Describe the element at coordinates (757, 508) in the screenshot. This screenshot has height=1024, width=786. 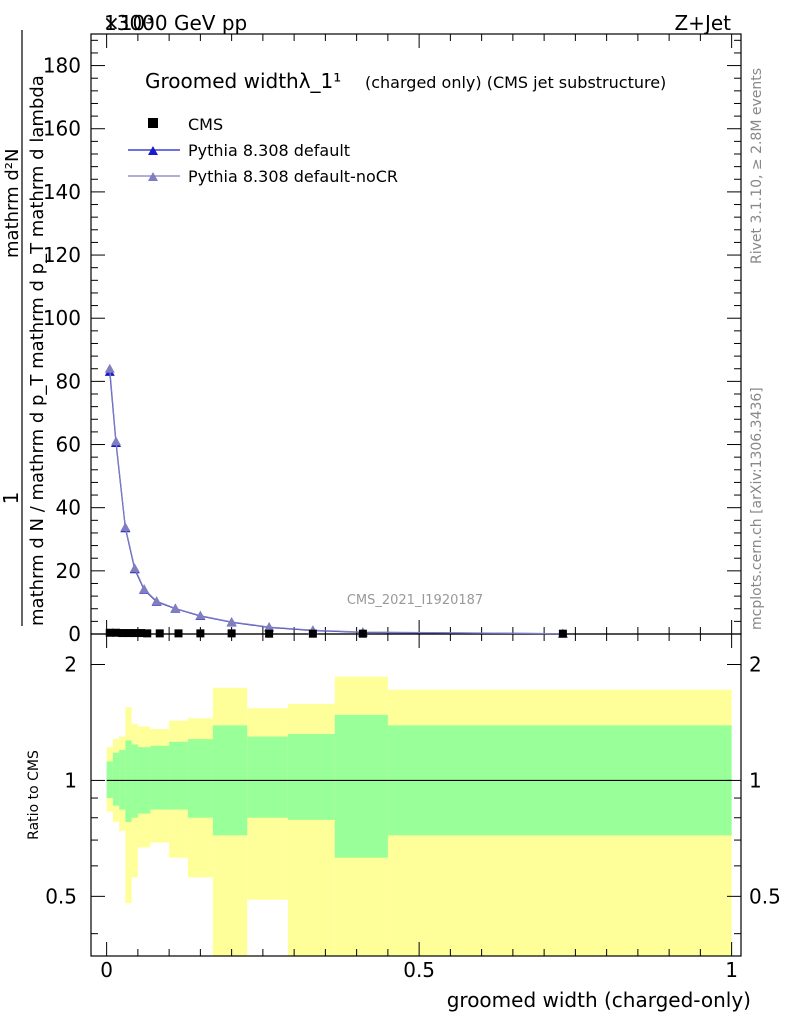
I see `mcplots-label: mcplots.cern.ch [arXiv:1306.3436]` at that location.